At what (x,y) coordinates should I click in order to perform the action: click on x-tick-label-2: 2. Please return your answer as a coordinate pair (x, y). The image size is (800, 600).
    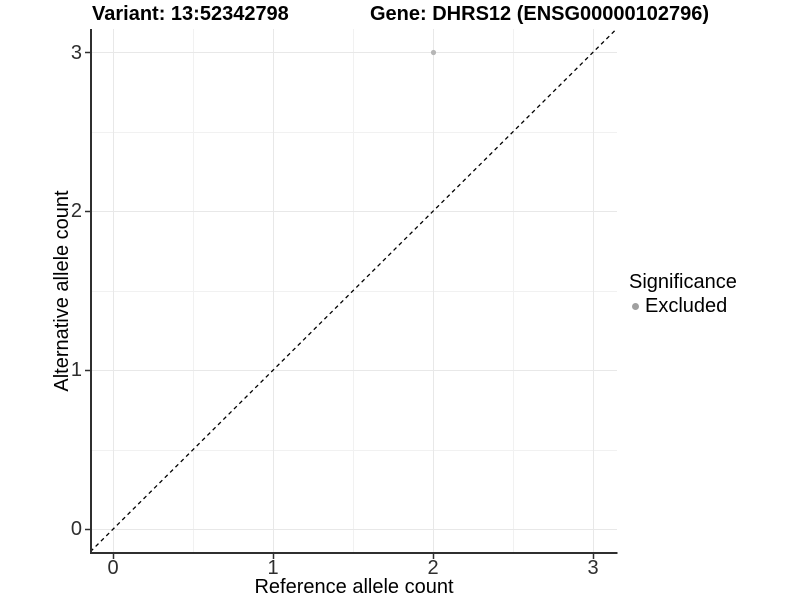
    Looking at the image, I should click on (433, 568).